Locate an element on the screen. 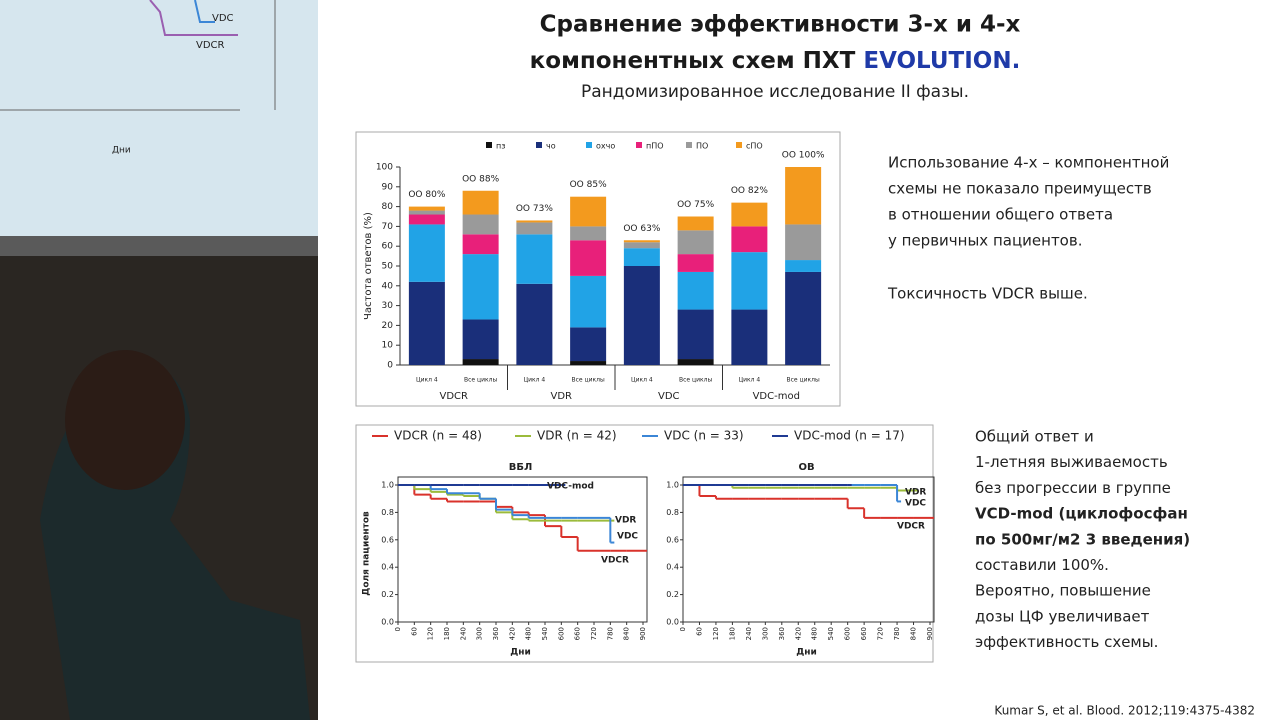 This screenshot has height=720, width=1280. x-tick-label: 60 is located at coordinates (699, 631).